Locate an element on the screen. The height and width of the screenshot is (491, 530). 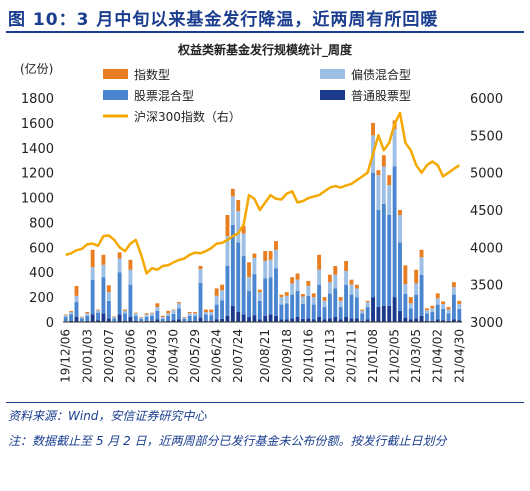
left-tick-label: 1600 is located at coordinates (37, 124).